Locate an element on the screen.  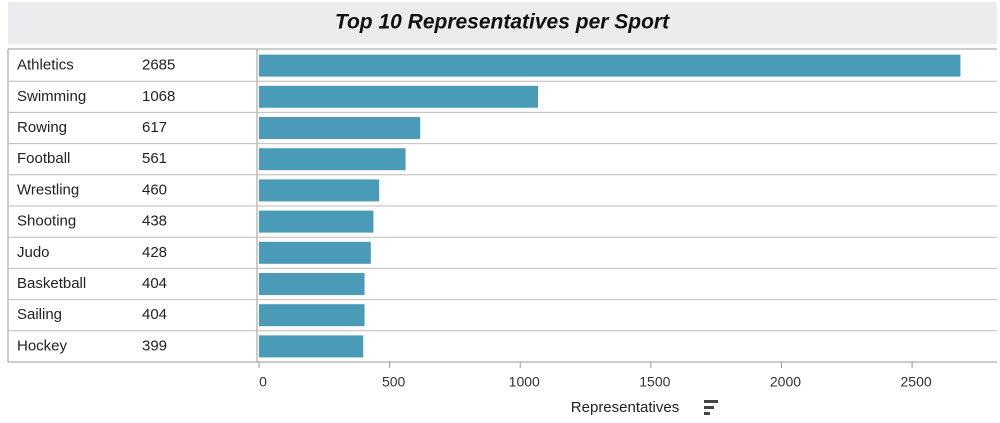
category-label: Hockey is located at coordinates (42, 345).